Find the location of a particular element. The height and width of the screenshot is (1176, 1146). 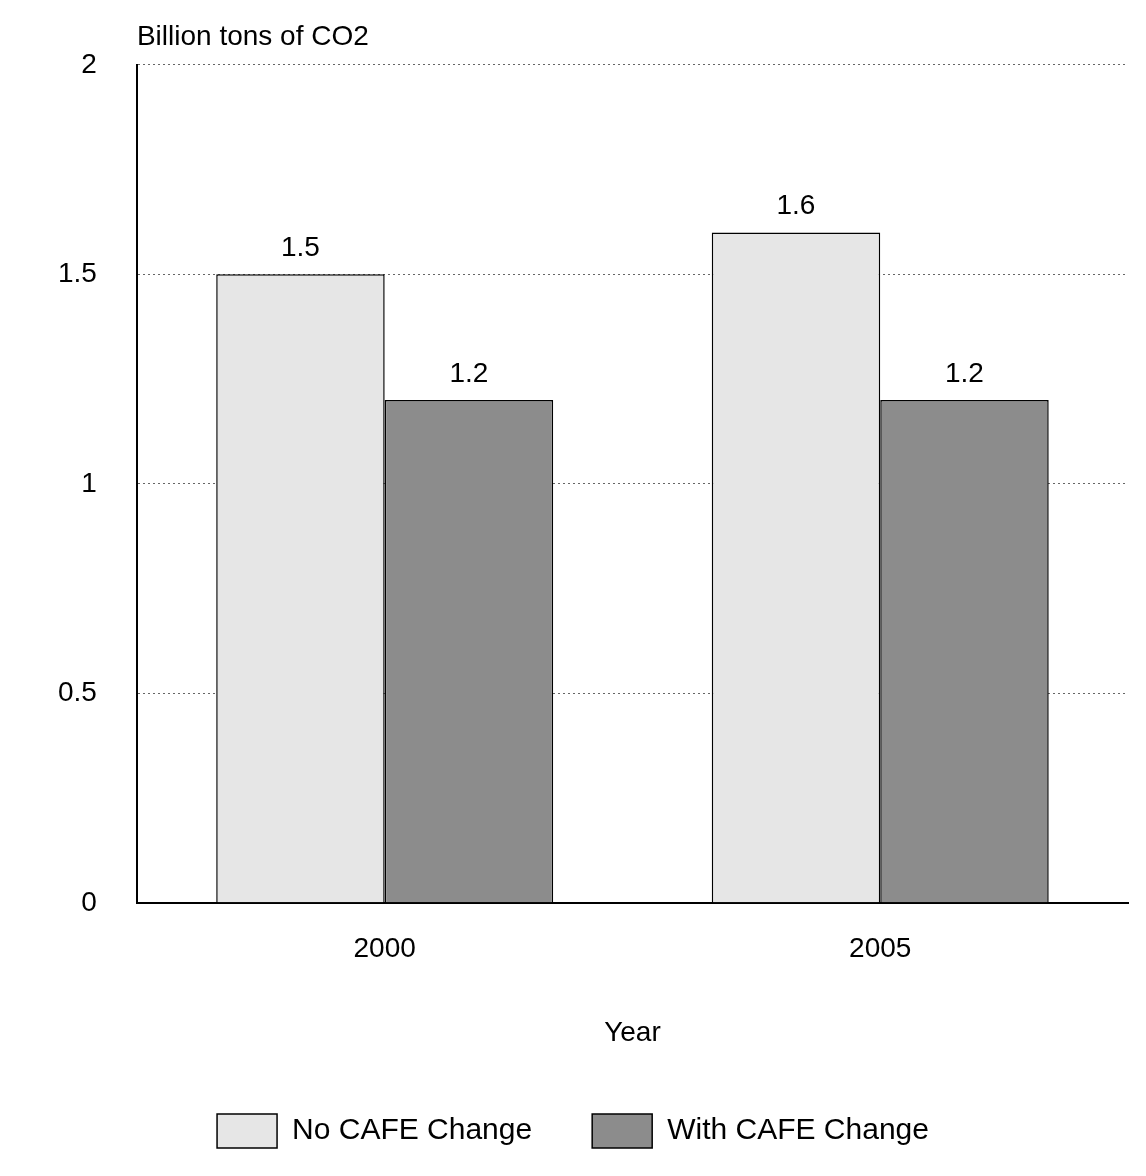

legend-label: No CAFE Change is located at coordinates (412, 1129).